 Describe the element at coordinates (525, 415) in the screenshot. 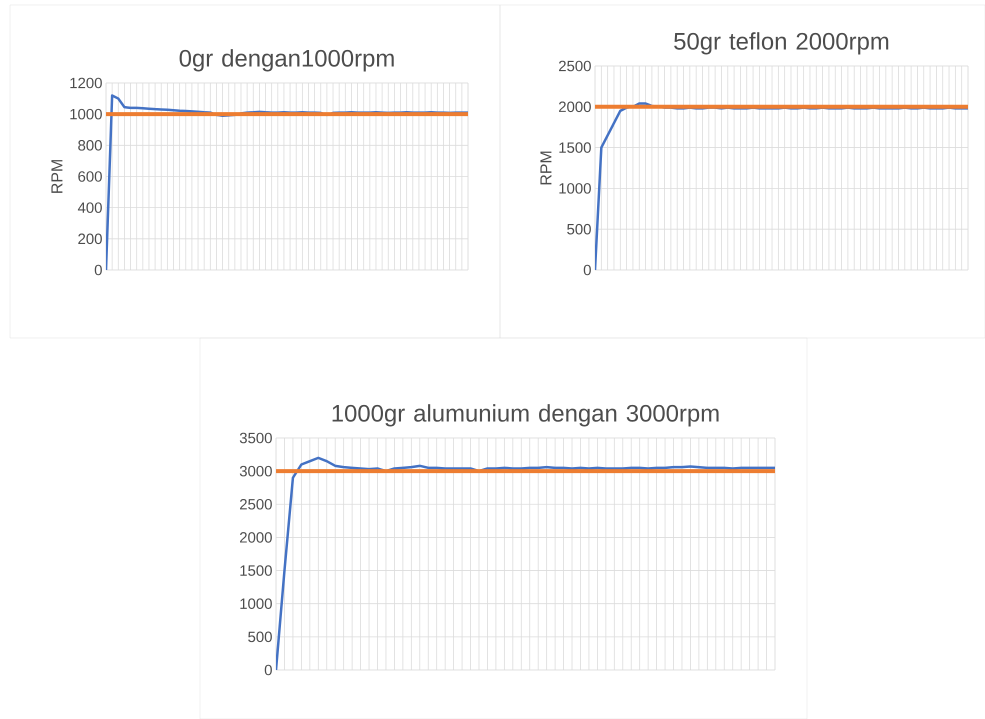

I see `chart-title: 1000gr alumunium dengan 3000rpm` at that location.